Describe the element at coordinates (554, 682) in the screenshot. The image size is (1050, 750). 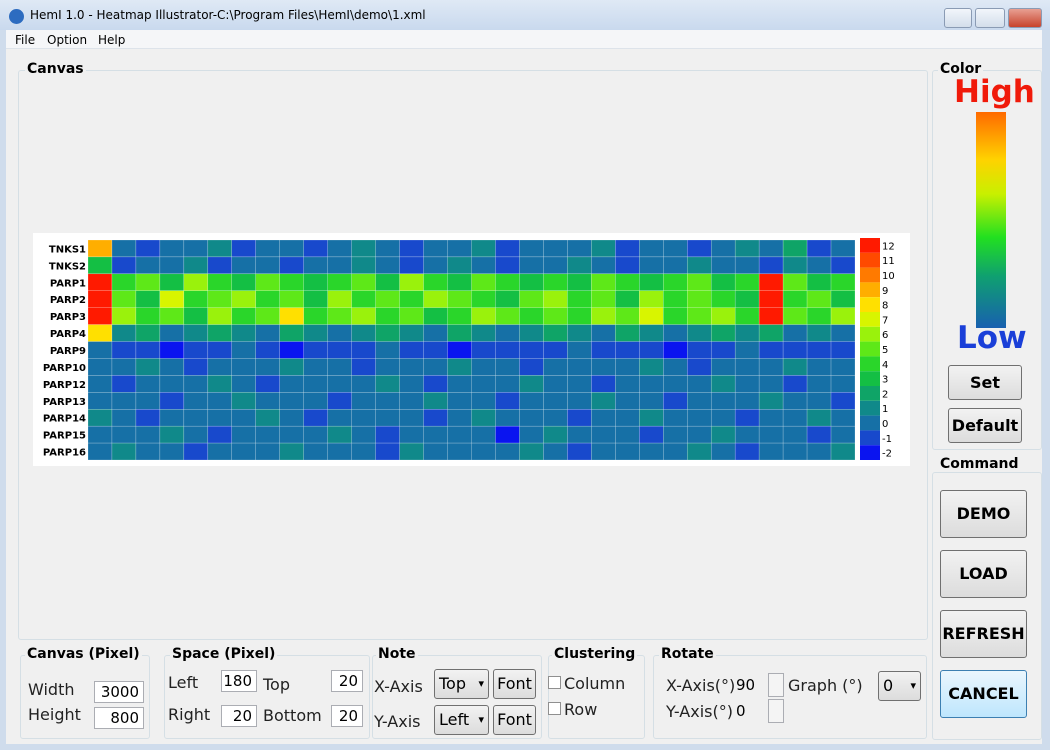
I see `column-checkbox` at that location.